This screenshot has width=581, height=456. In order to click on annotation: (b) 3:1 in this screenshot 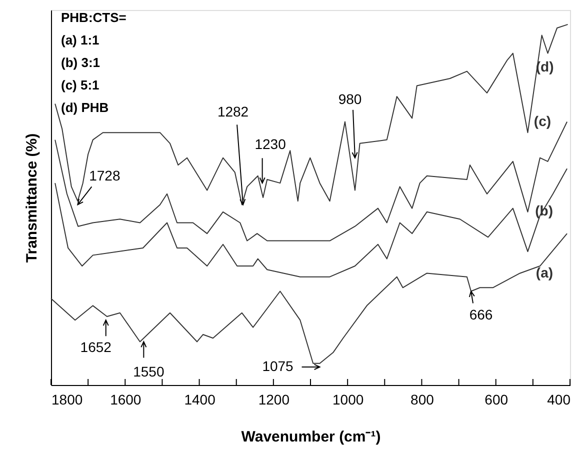, I will do `click(80, 62)`.